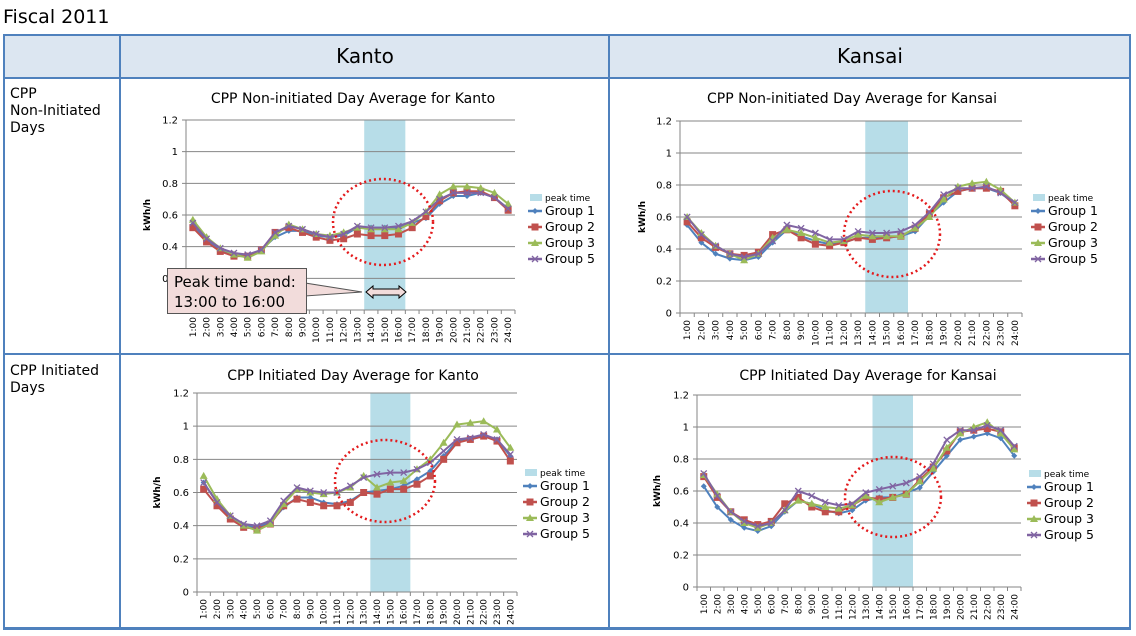  Describe the element at coordinates (664, 282) in the screenshot. I see `y-tick-label: 0.2` at that location.